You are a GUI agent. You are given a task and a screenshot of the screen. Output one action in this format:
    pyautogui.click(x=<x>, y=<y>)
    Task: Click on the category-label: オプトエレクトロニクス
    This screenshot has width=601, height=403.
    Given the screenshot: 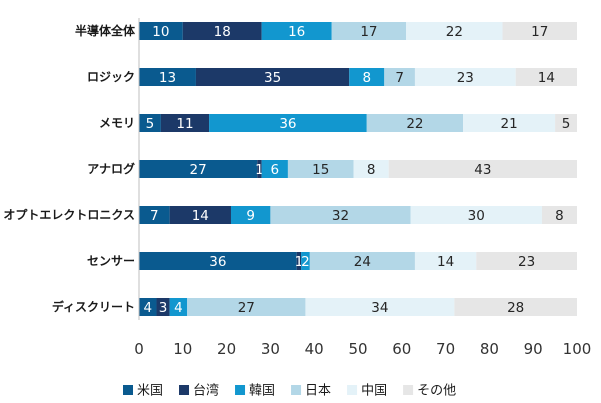 What is the action you would take?
    pyautogui.click(x=69, y=214)
    